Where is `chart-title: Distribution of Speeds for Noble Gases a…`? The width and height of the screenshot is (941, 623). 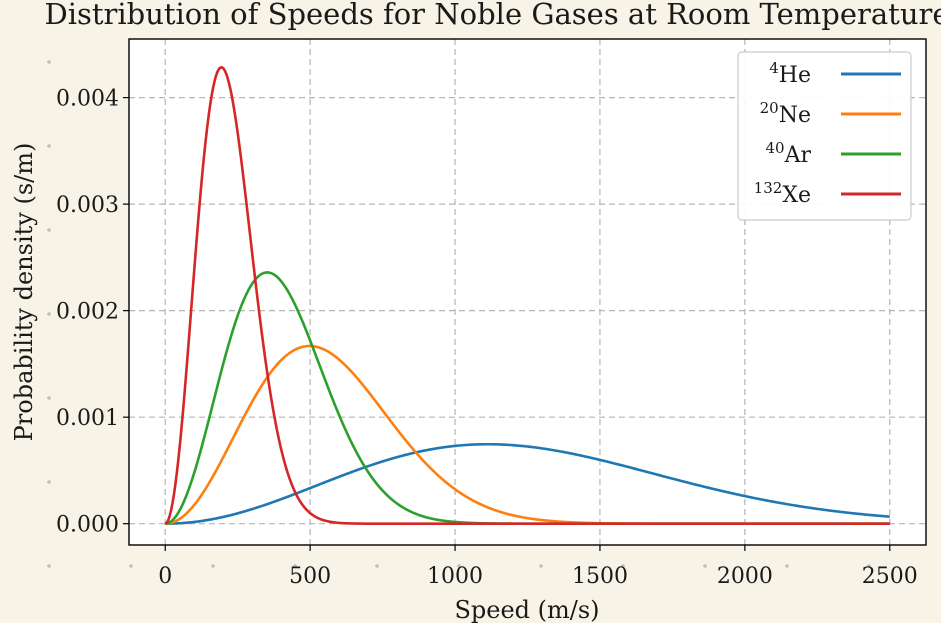 chart-title: Distribution of Speeds for Noble Gases a… is located at coordinates (492, 15).